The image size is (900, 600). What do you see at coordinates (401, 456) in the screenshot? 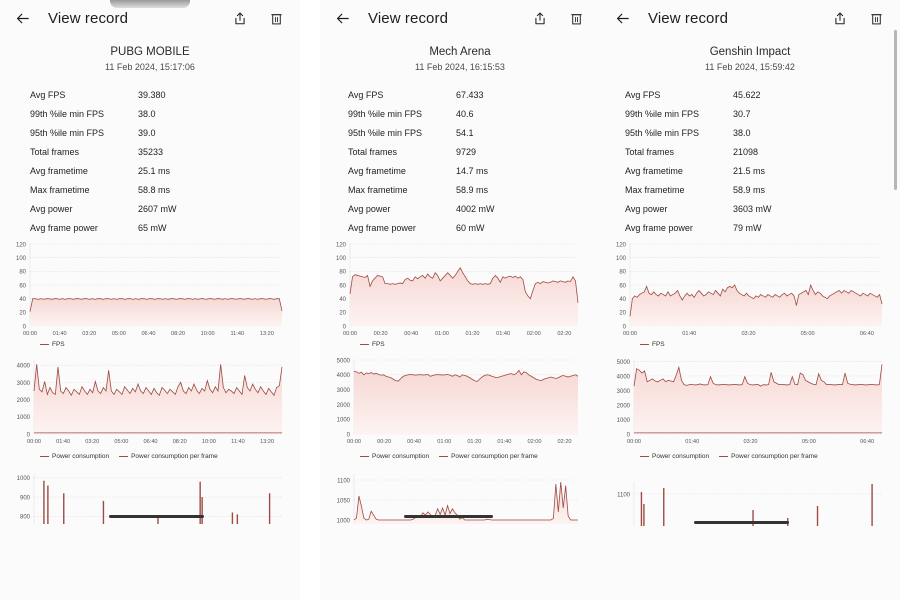
I see `legend-label: Power consumption` at bounding box center [401, 456].